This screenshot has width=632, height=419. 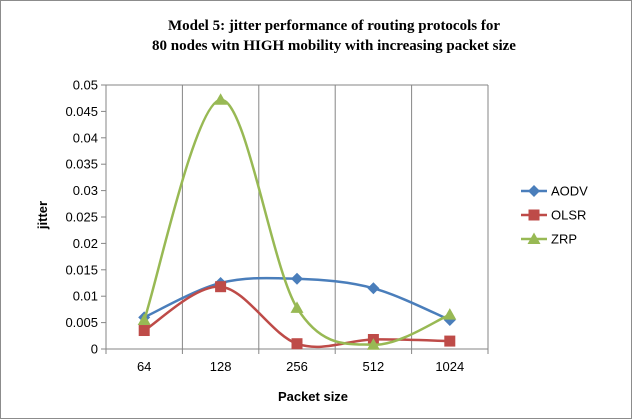 I want to click on y-axis-title: jitter, so click(x=42, y=215).